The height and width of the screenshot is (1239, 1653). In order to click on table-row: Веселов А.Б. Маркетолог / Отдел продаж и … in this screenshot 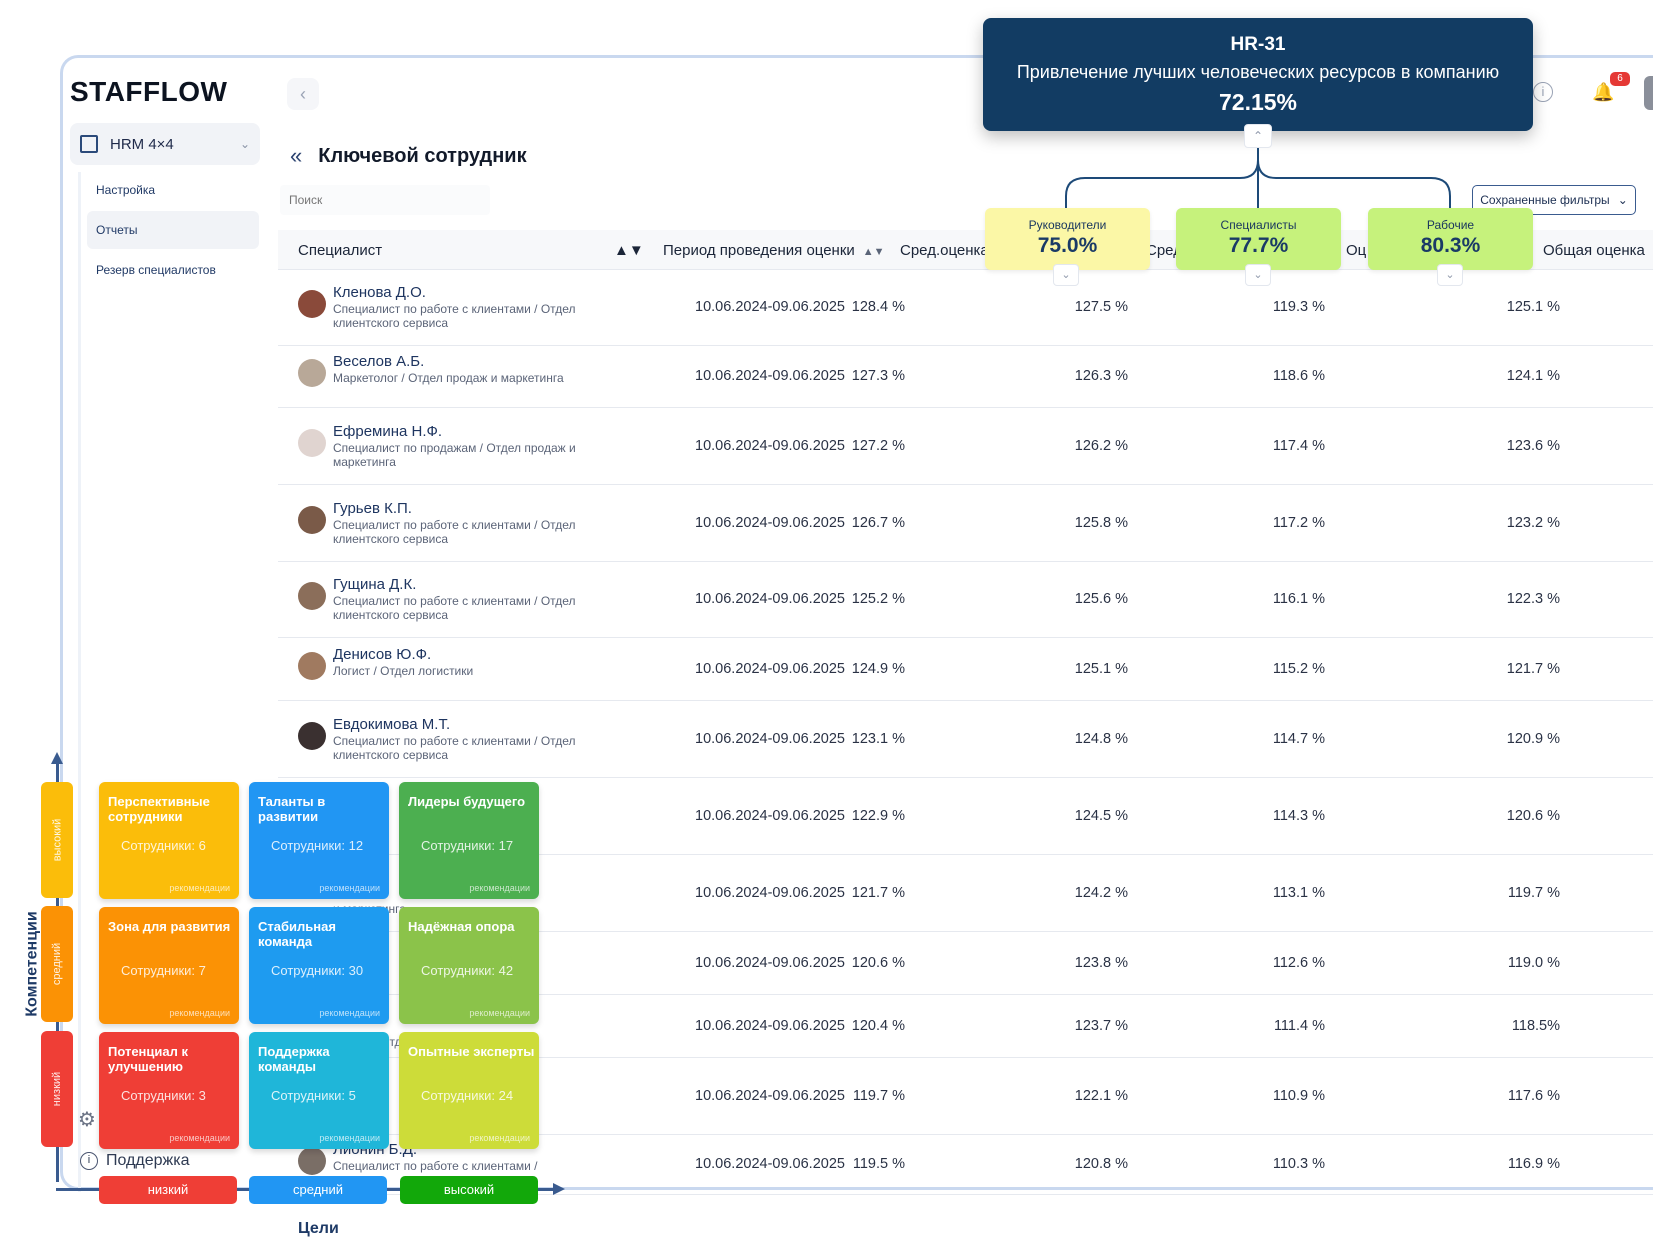, I will do `click(965, 377)`.